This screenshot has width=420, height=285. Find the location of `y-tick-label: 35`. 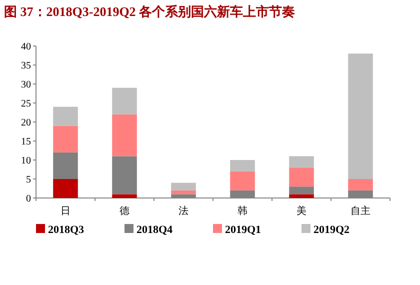

y-tick-label: 35 is located at coordinates (26, 66).